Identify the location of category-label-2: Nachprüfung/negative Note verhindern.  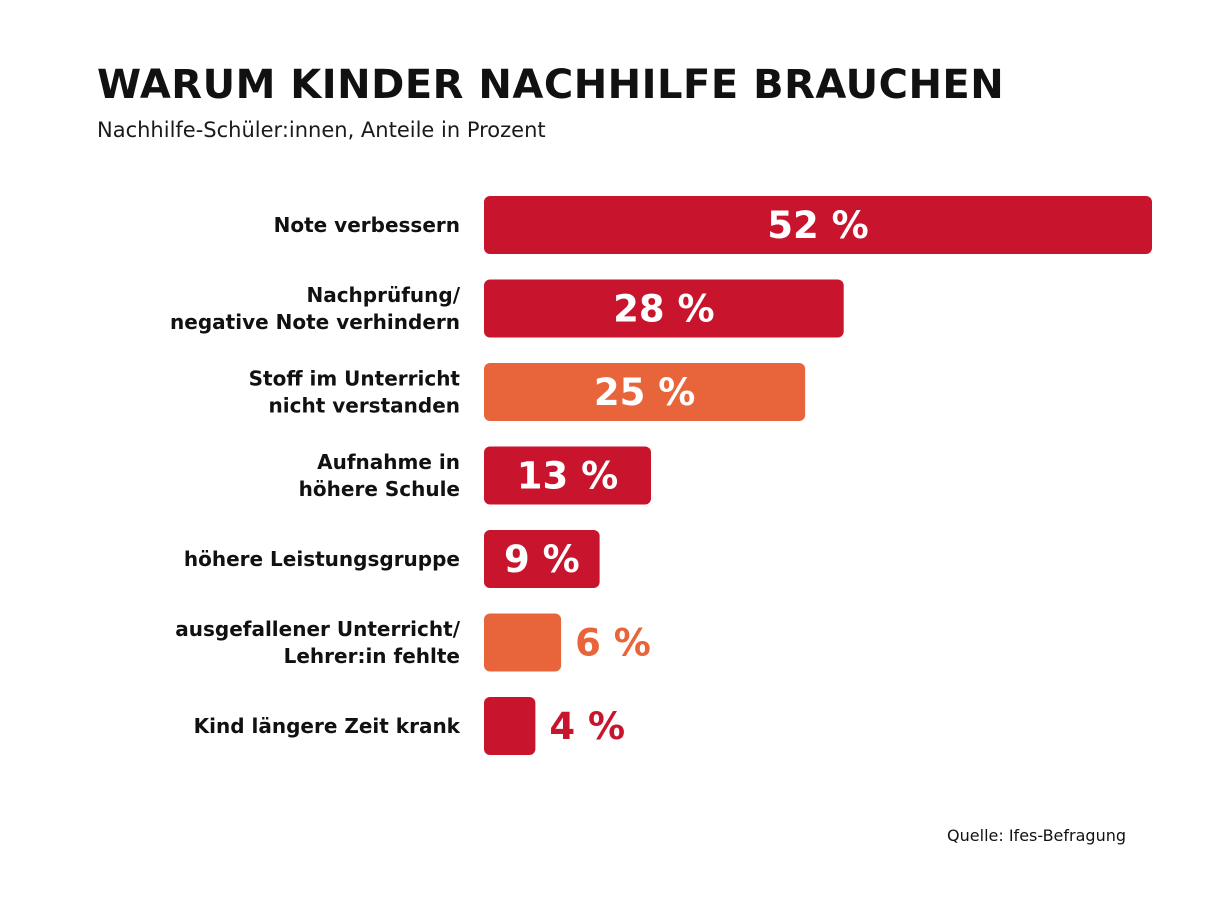
(315, 308).